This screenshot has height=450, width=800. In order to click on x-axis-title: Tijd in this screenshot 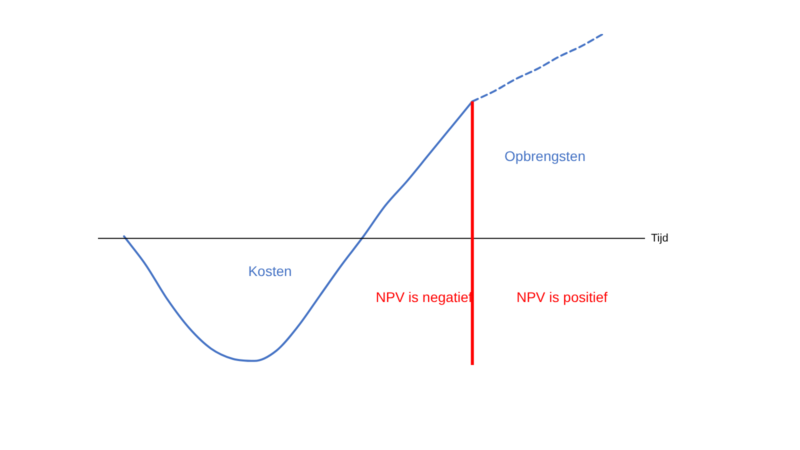, I will do `click(659, 238)`.